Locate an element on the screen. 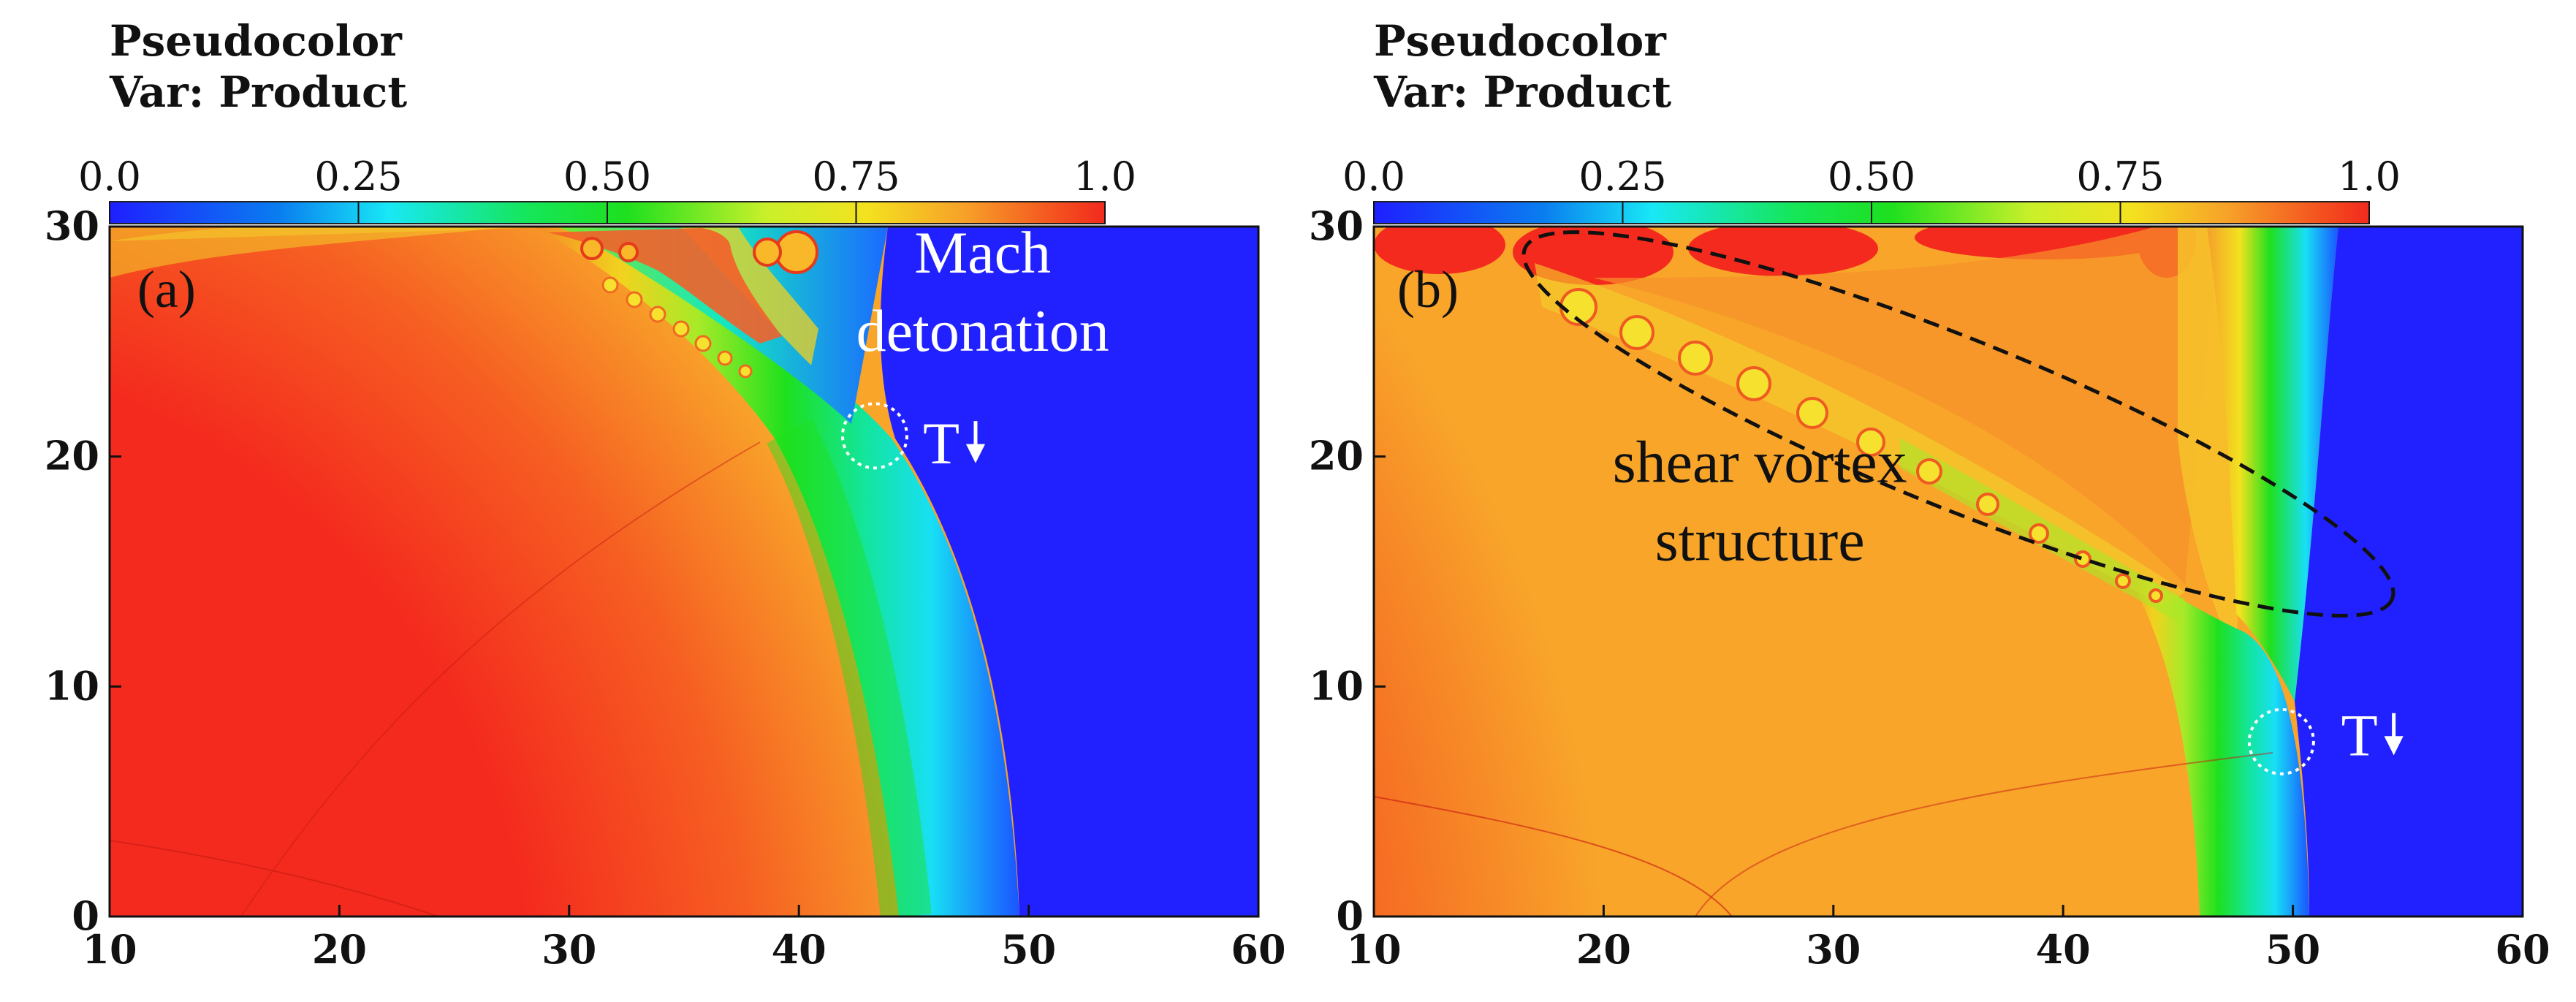 This screenshot has height=1002, width=2576. annotation-shear-vortex: shear vortex is located at coordinates (1760, 461).